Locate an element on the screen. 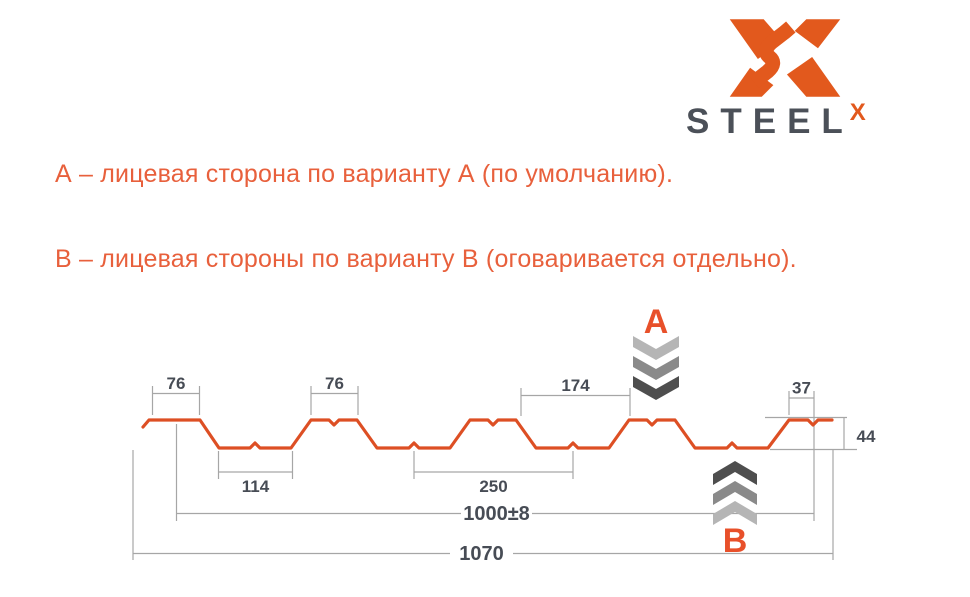 This screenshot has height=597, width=970. dim-overall-width: 1070 is located at coordinates (483, 507).